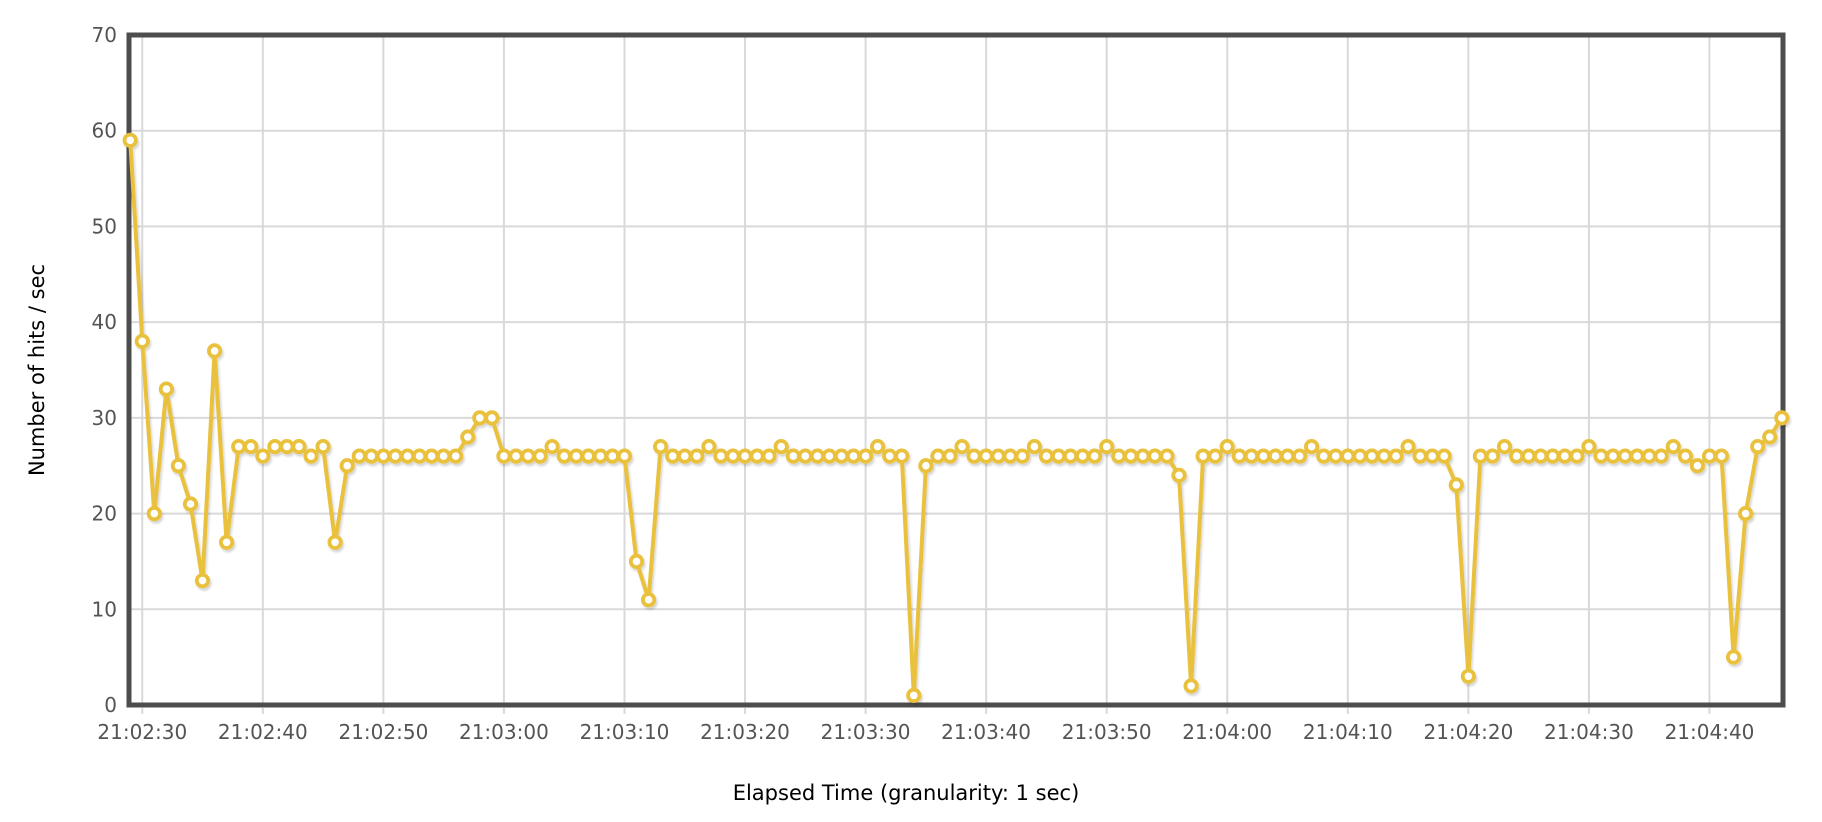 The height and width of the screenshot is (822, 1822). I want to click on x-tick-label: 21:04:00, so click(1227, 732).